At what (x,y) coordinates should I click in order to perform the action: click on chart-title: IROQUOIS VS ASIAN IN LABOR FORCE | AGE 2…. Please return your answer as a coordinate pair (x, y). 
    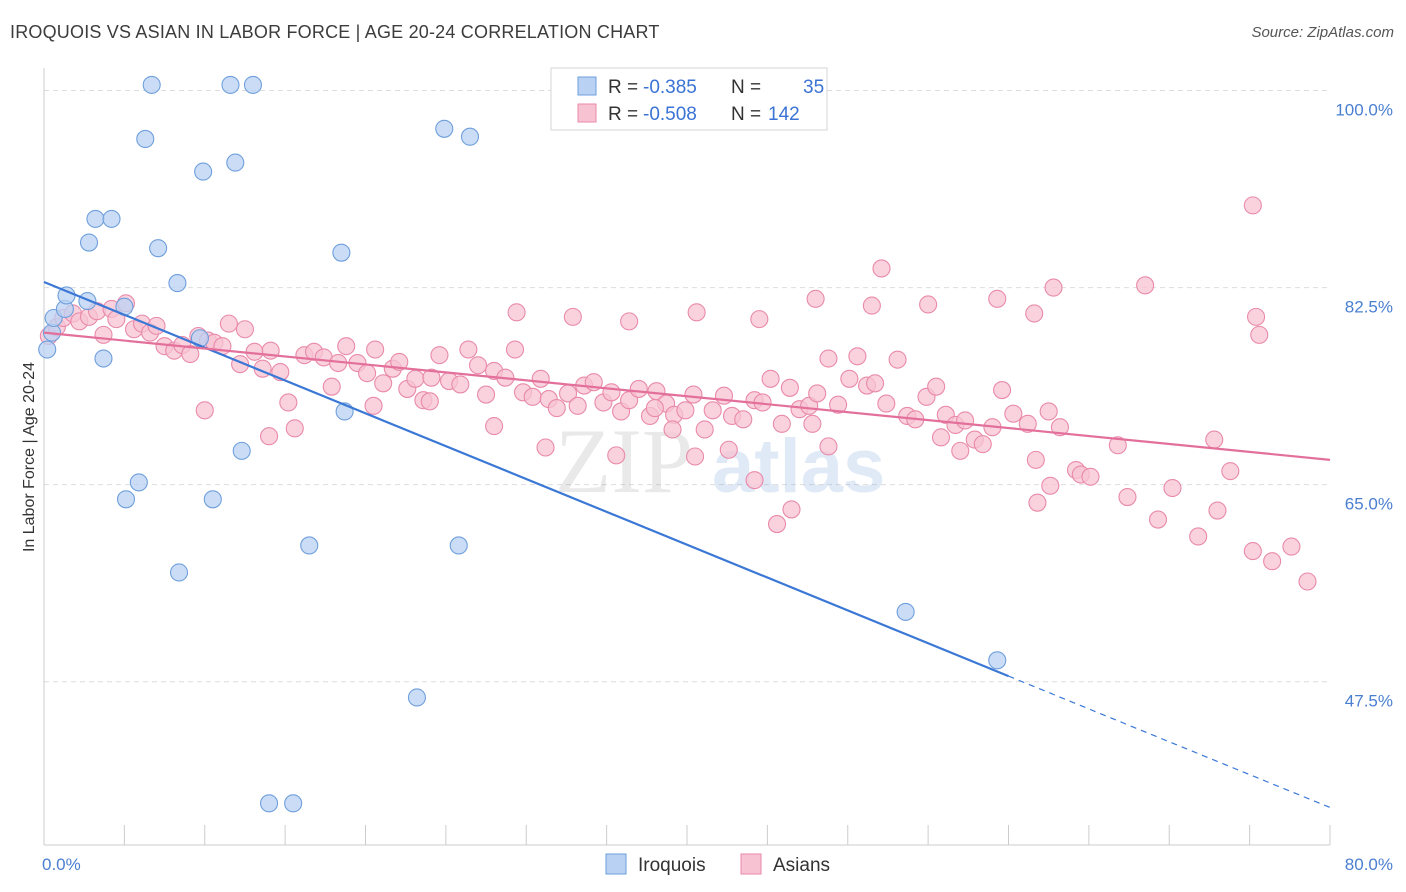
    Looking at the image, I should click on (335, 32).